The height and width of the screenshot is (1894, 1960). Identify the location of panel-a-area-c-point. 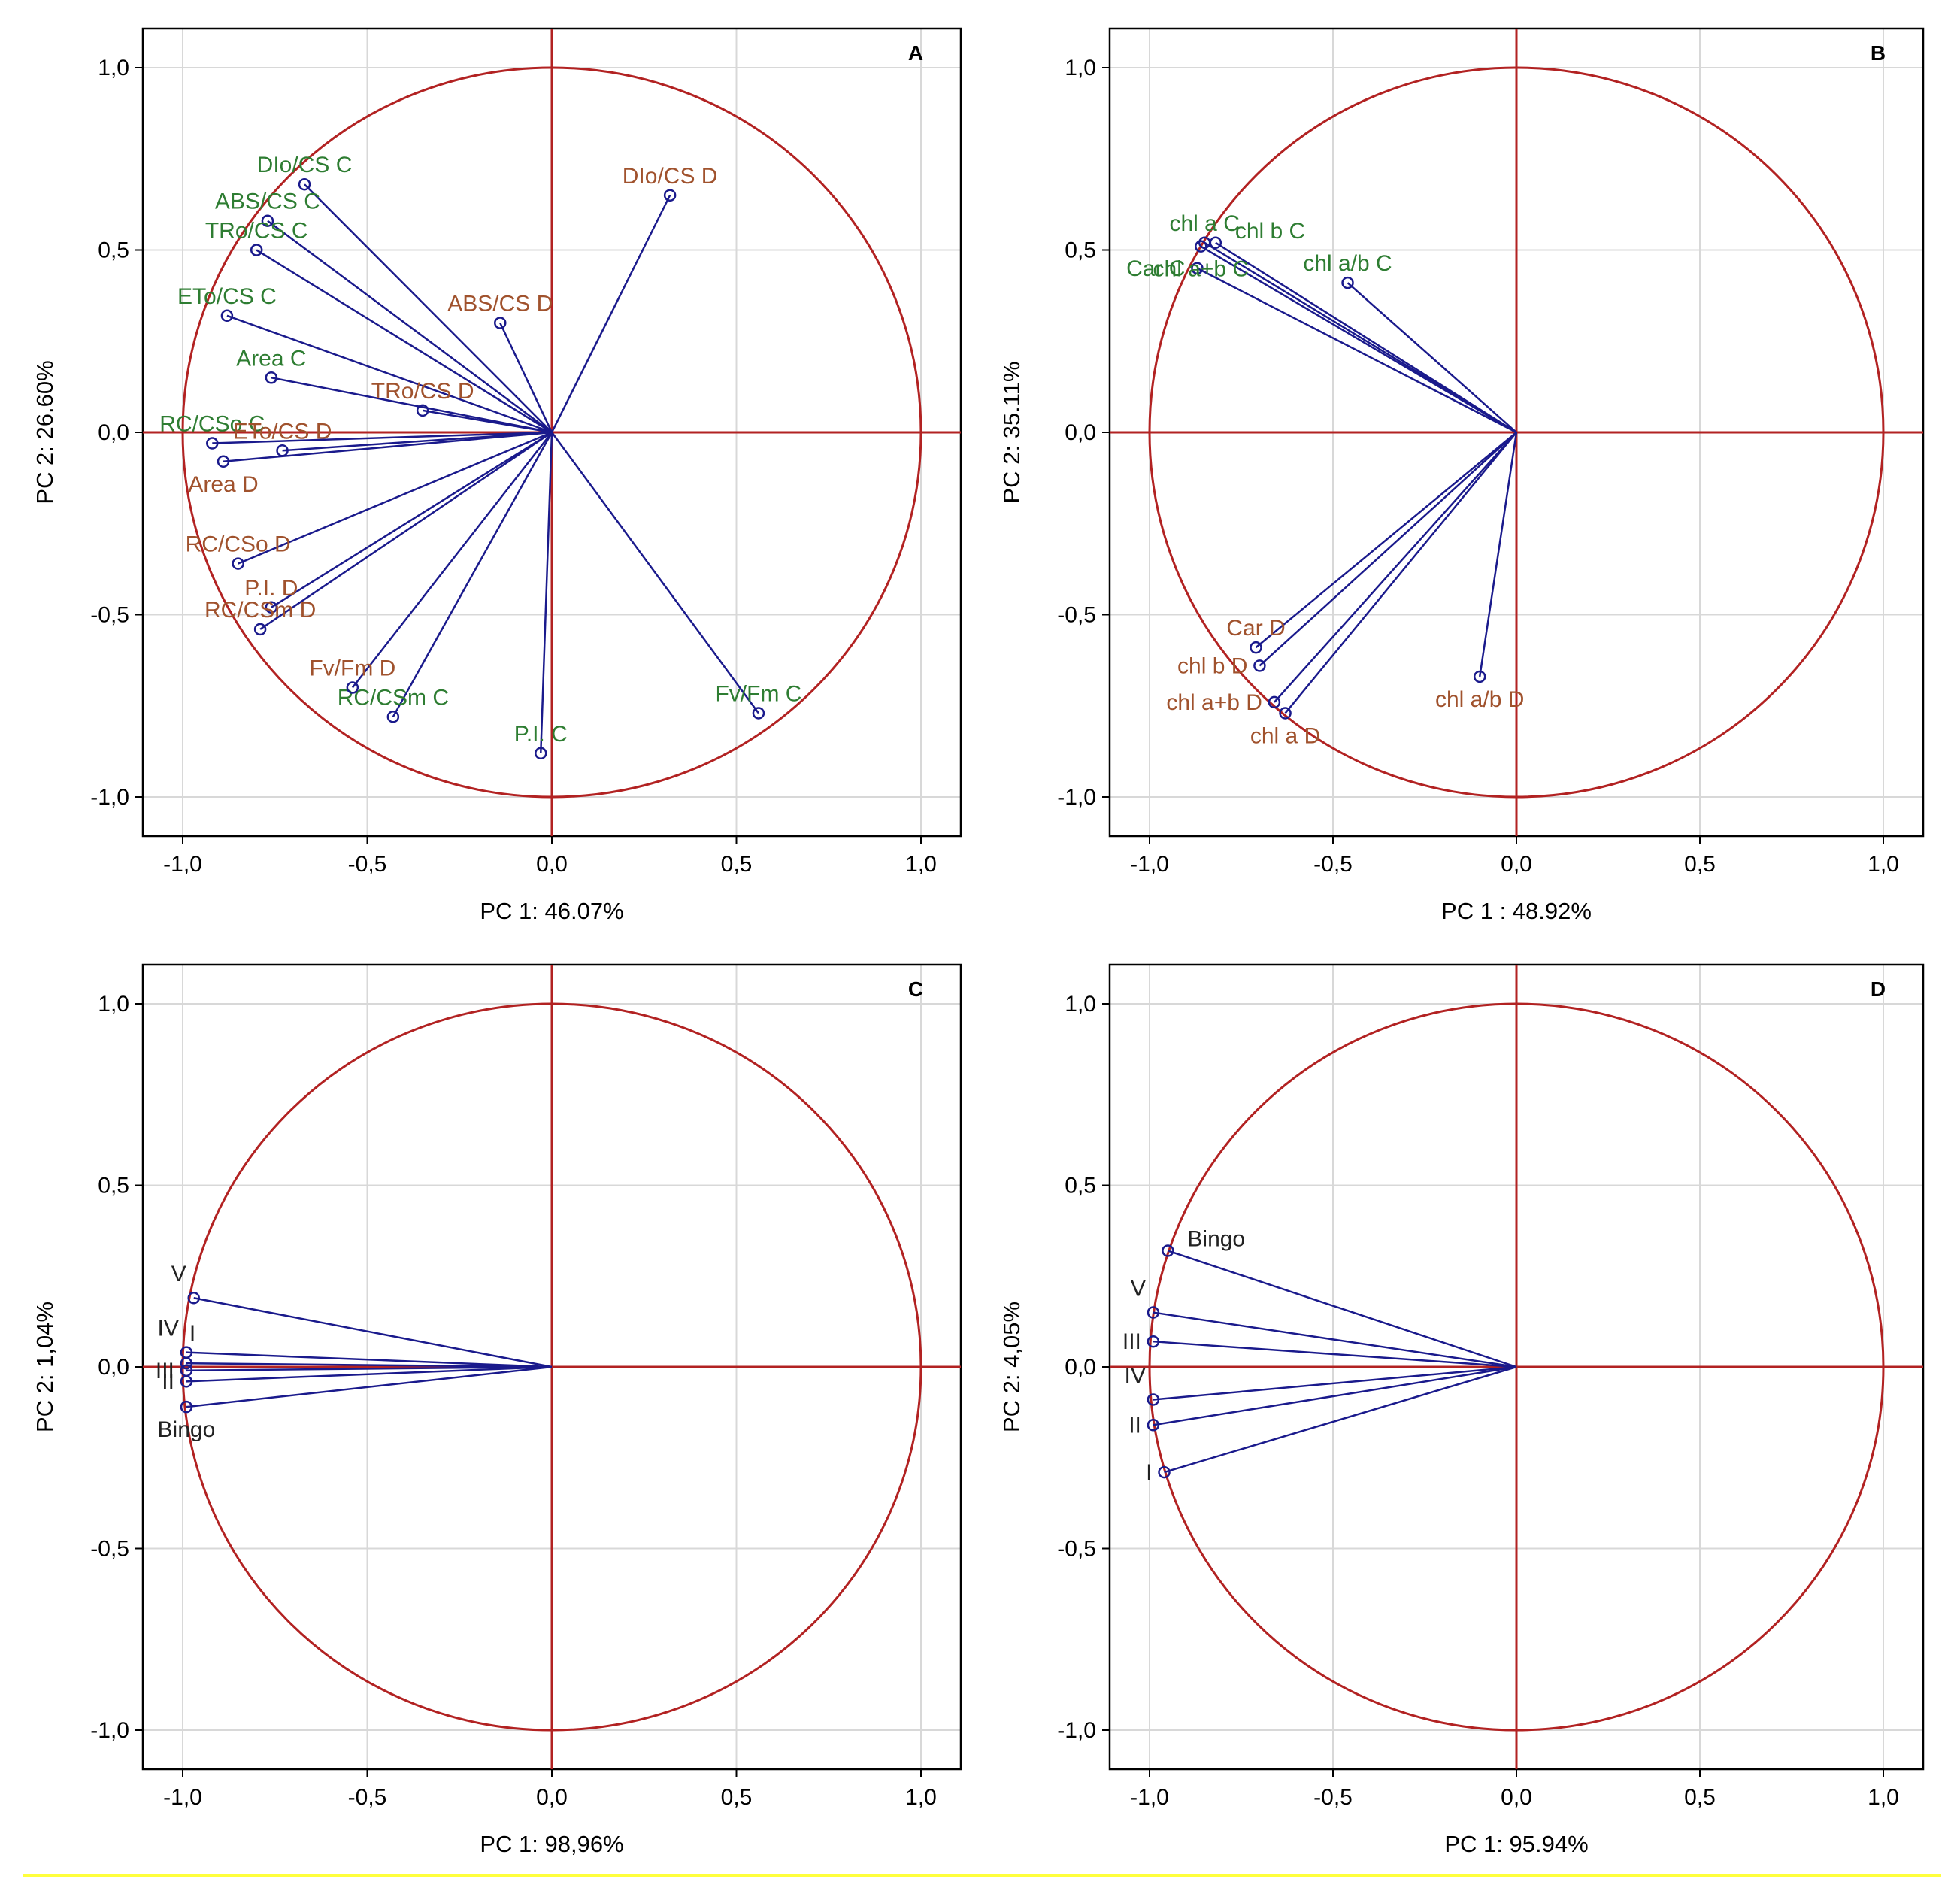
(271, 377).